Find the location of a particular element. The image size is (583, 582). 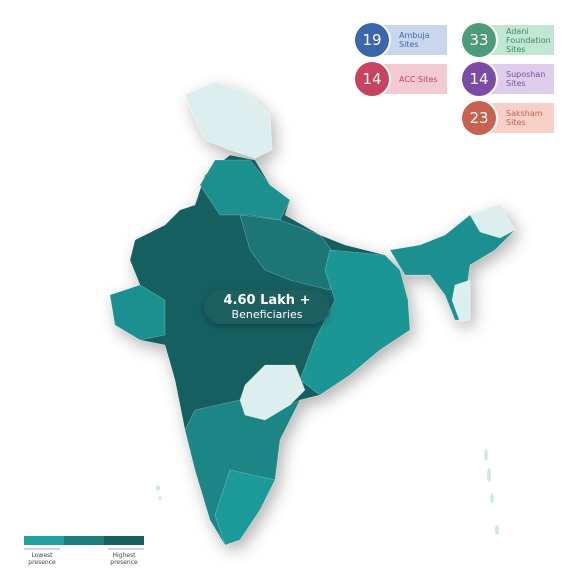

badge-label: Saksham Sites is located at coordinates (524, 118).